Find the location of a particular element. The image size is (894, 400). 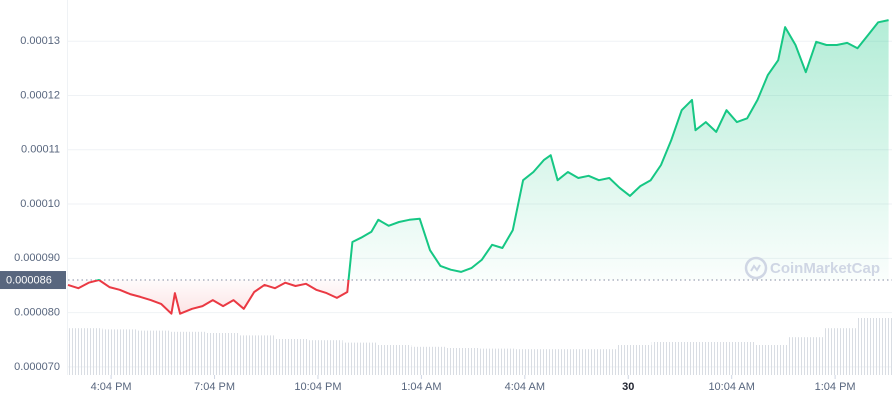

y-tick-label: 0.00012 is located at coordinates (40, 95).